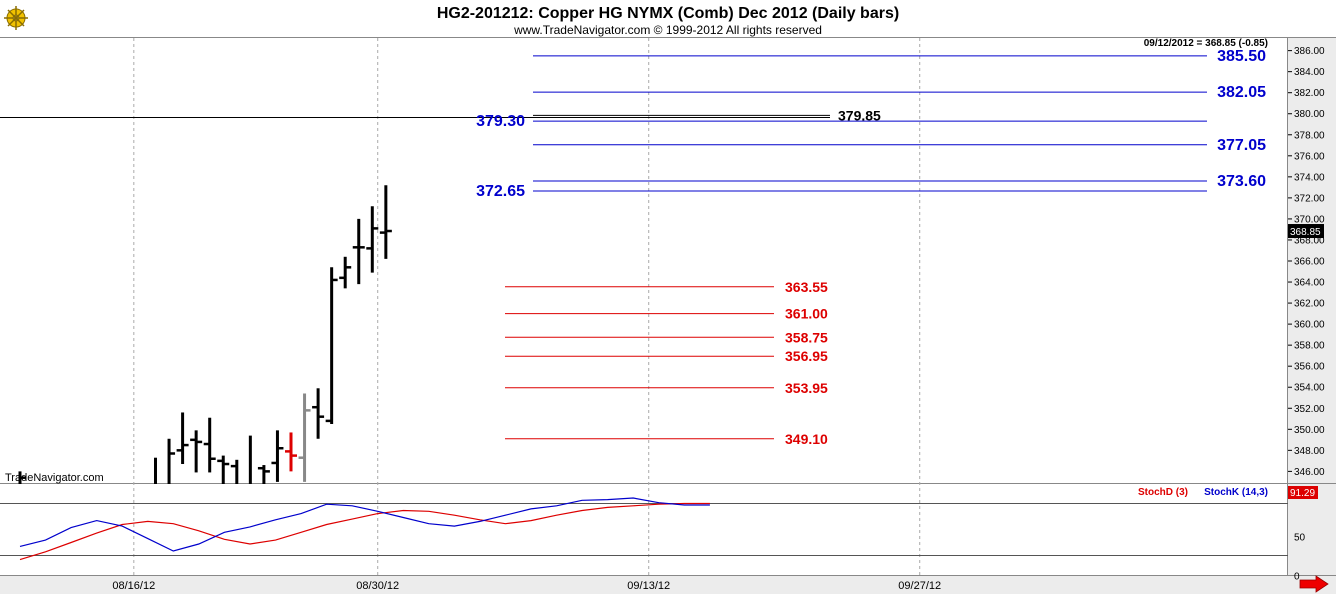 This screenshot has width=1336, height=594. What do you see at coordinates (919, 586) in the screenshot?
I see `date-tick-label: 09/27/12` at bounding box center [919, 586].